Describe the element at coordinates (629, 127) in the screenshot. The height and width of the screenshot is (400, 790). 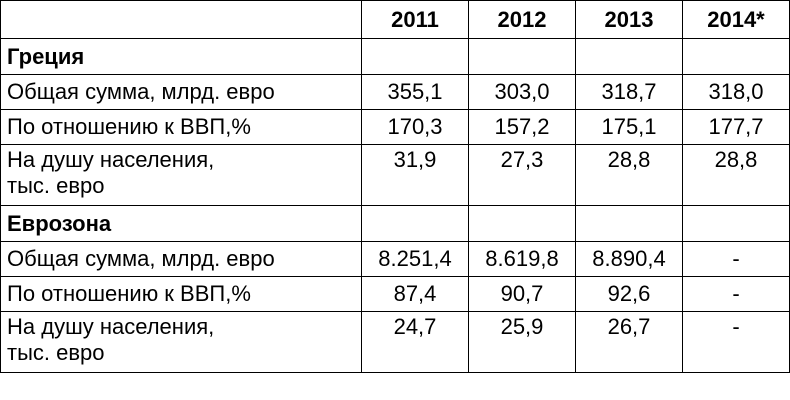
I see `row-value: 175,1` at that location.